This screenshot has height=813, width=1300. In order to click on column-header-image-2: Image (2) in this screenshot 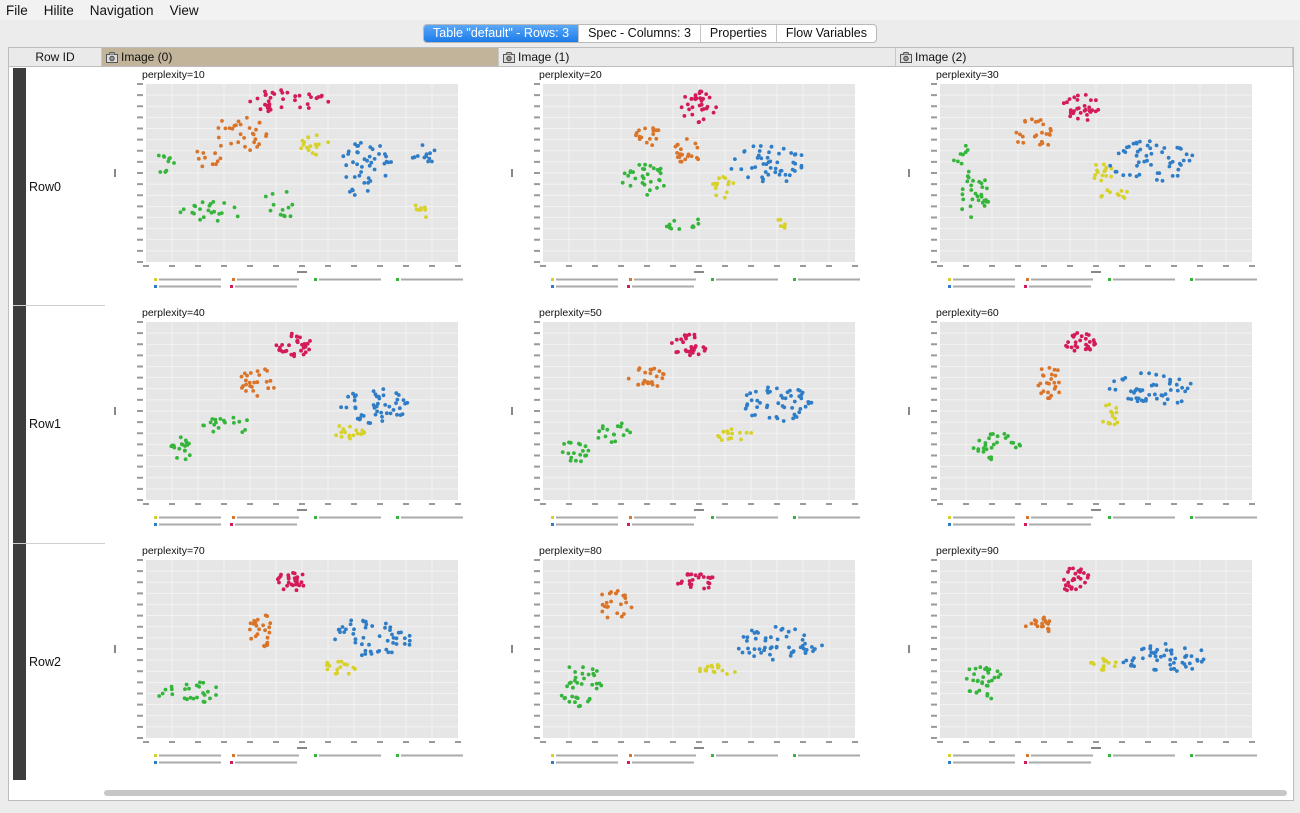, I will do `click(1094, 57)`.